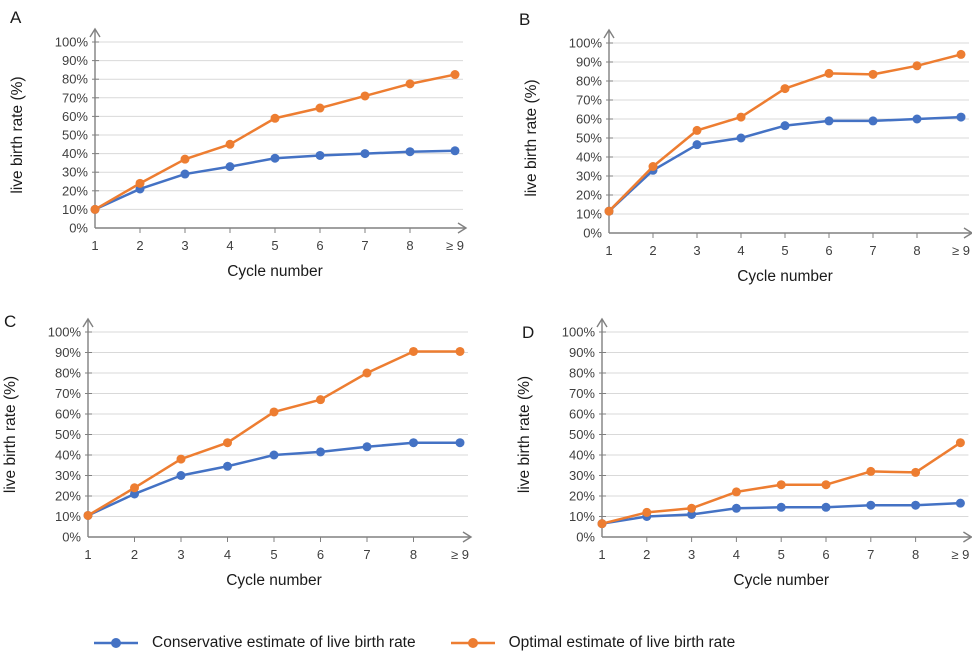 This screenshot has height=658, width=972. I want to click on legend-marker-optimal-icon, so click(472, 643).